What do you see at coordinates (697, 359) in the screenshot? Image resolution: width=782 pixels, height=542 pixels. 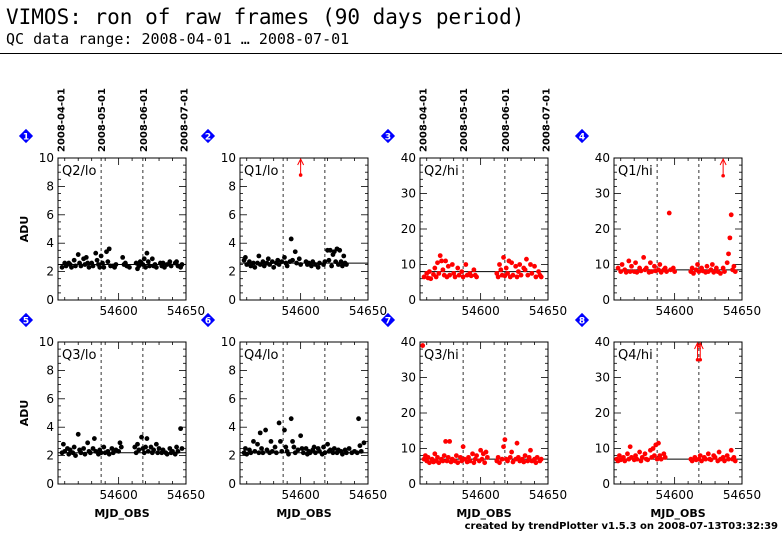 I see `outlier-point` at bounding box center [697, 359].